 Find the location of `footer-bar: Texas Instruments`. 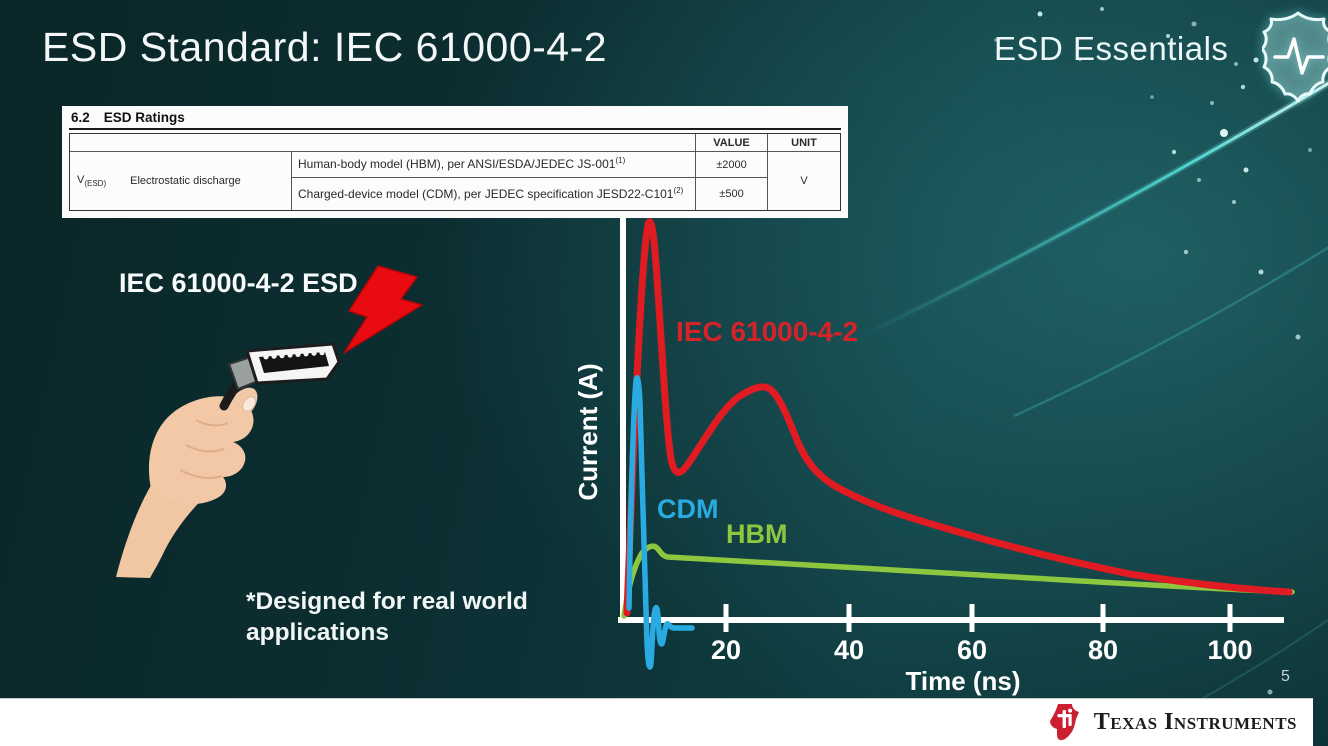

footer-bar: Texas Instruments is located at coordinates (656, 722).